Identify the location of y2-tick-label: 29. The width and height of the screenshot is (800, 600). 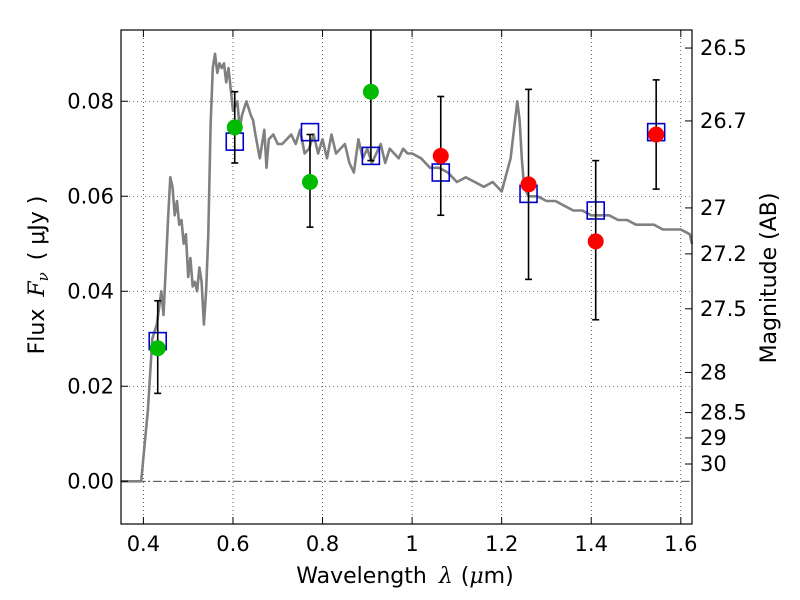
(713, 438).